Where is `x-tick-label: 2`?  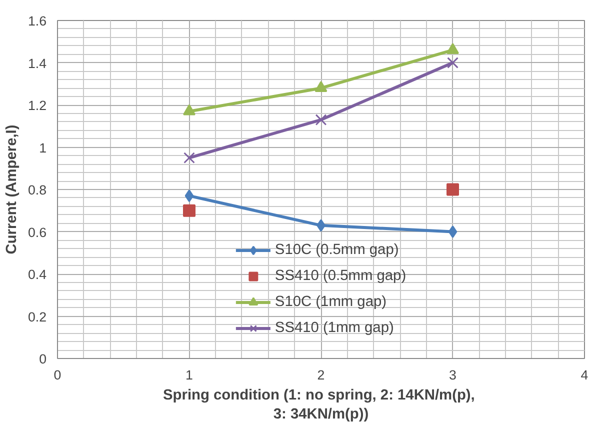 x-tick-label: 2 is located at coordinates (321, 375).